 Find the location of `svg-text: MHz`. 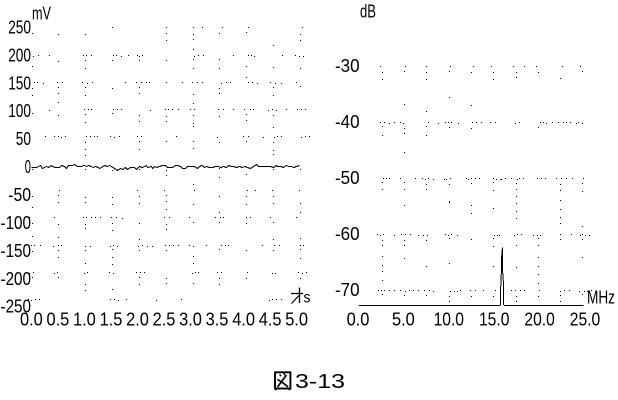

svg-text: MHz is located at coordinates (601, 298).